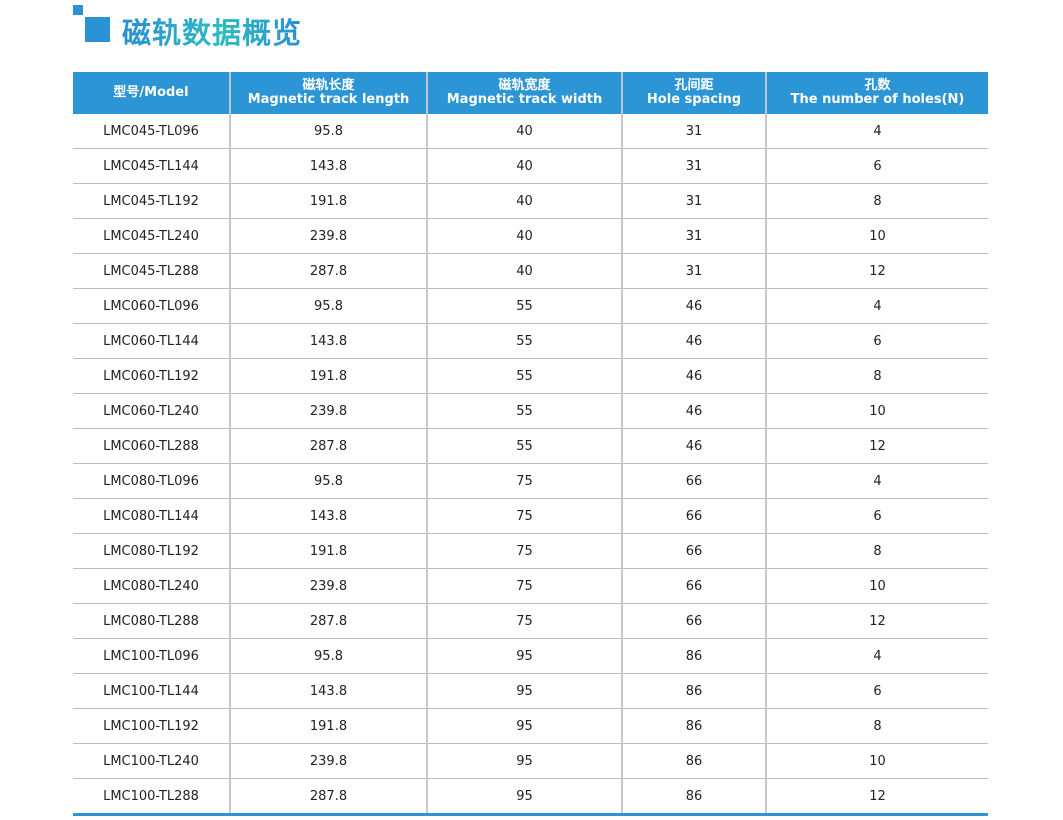  What do you see at coordinates (151, 691) in the screenshot?
I see `table-cell: LMC100-TL144` at bounding box center [151, 691].